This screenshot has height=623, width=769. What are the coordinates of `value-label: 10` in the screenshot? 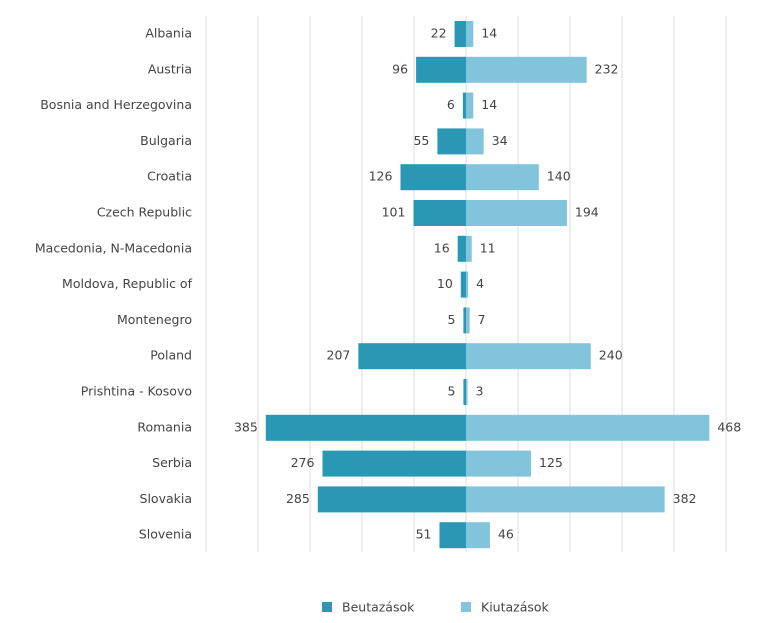 It's located at (445, 283).